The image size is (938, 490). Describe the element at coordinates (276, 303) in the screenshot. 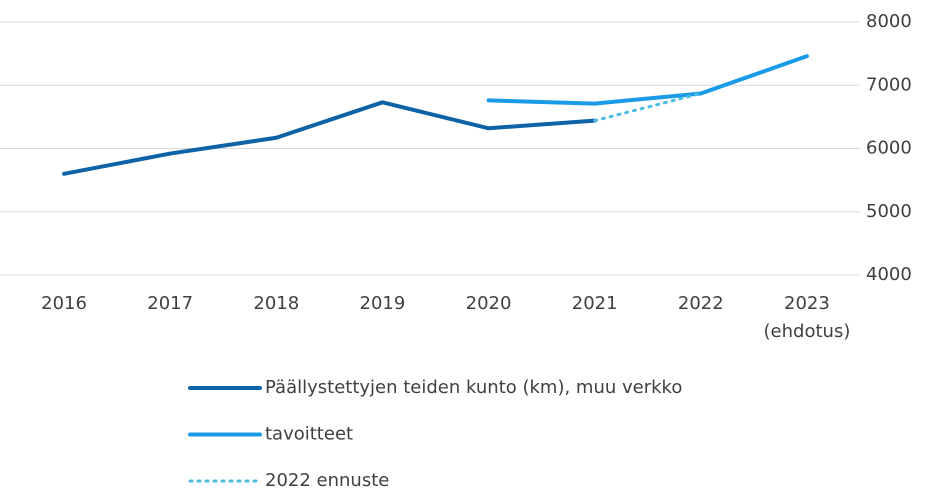

I see `x-tick-label: 2018` at that location.